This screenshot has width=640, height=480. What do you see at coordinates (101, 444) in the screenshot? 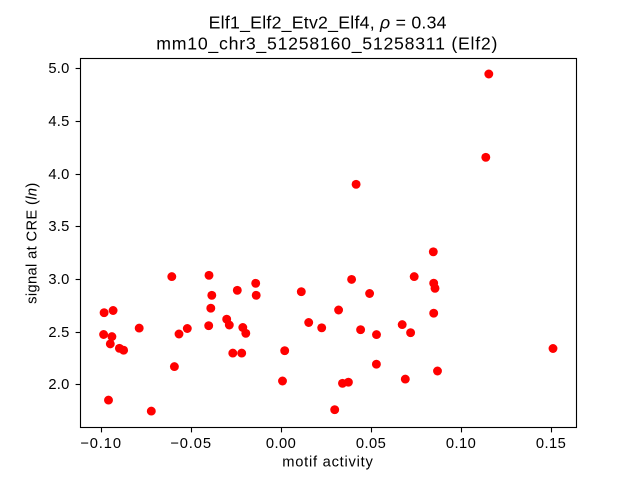
I see `svg-text: −0.10` at bounding box center [101, 444].